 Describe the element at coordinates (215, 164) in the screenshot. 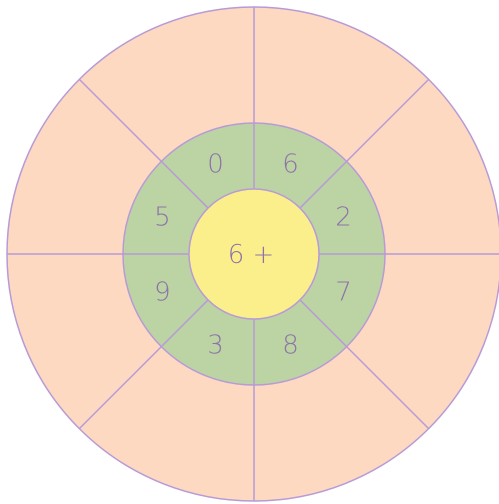

I see `ring-number: 0` at that location.